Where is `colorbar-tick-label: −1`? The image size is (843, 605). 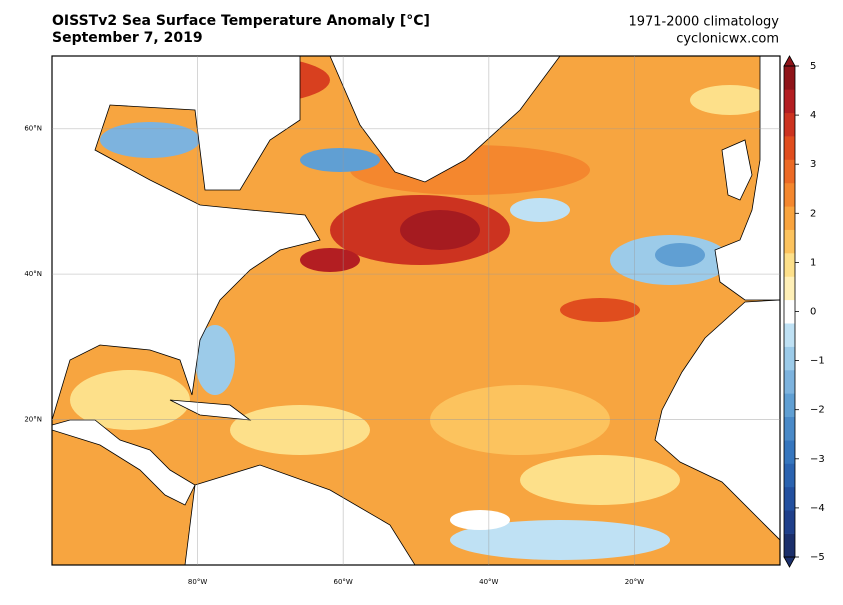 colorbar-tick-label: −1 is located at coordinates (817, 361).